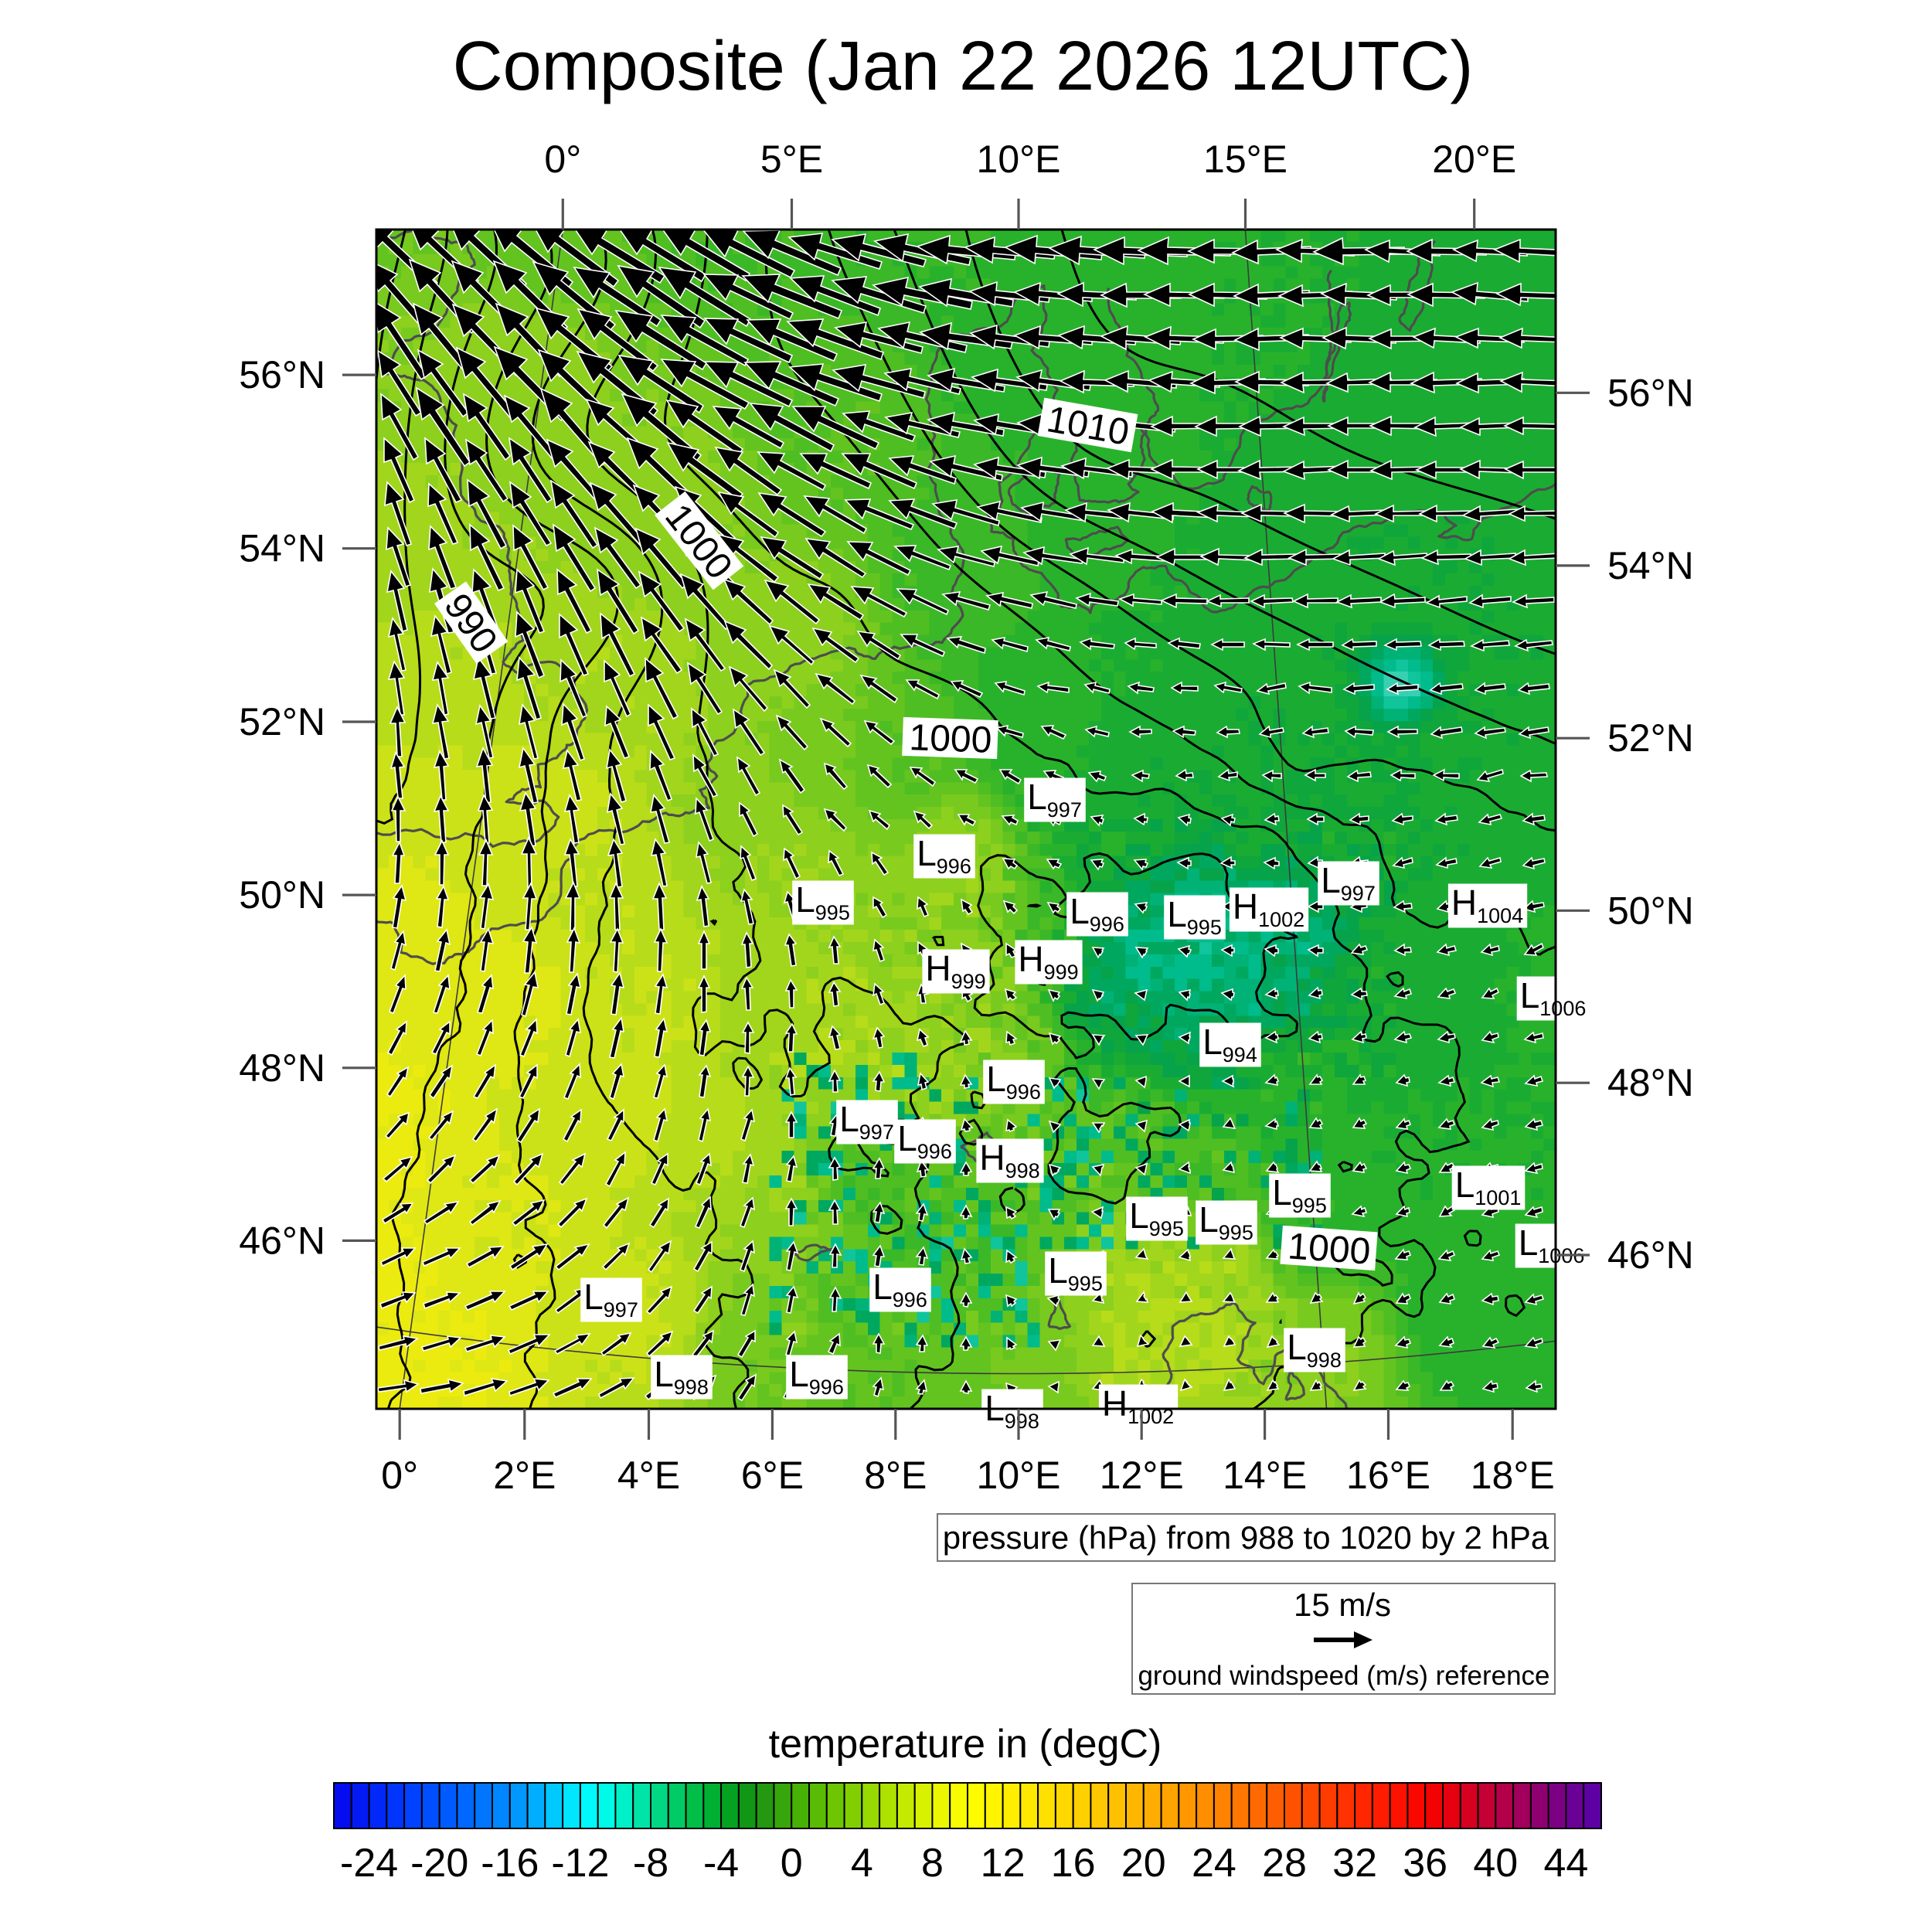 This screenshot has height=1932, width=1932. What do you see at coordinates (1425, 1864) in the screenshot?
I see `svg-text: 36` at bounding box center [1425, 1864].